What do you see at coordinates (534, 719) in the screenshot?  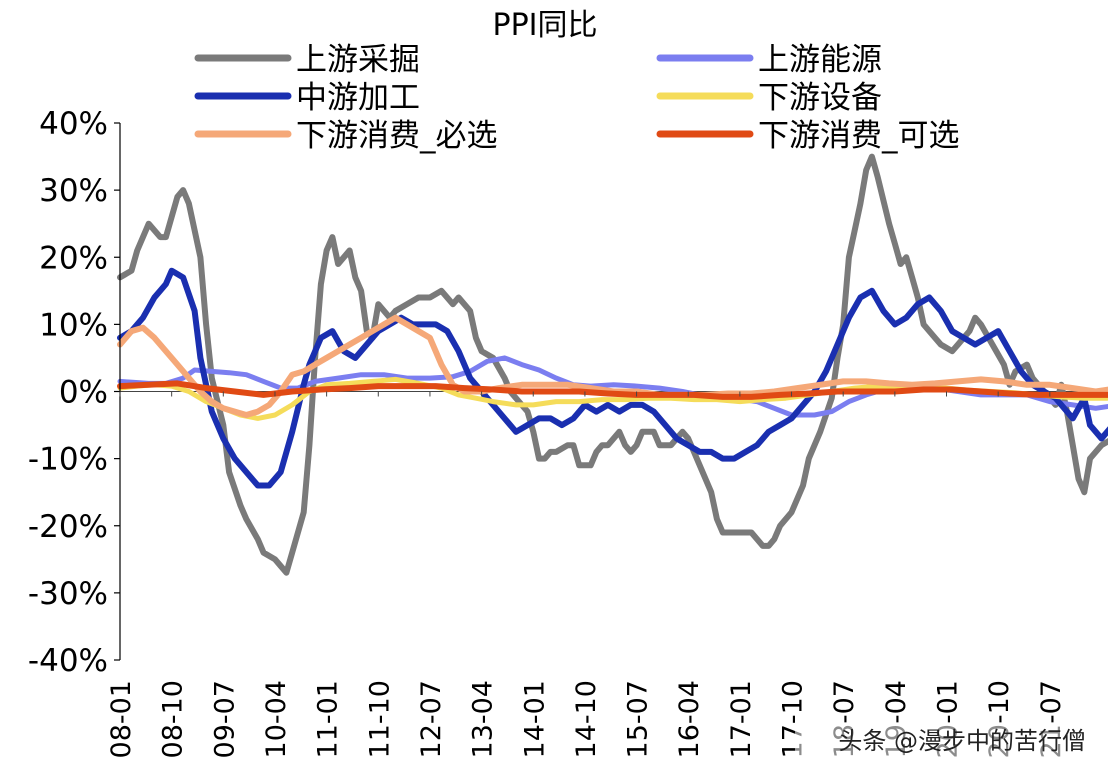 I see `x-tick-label: 14-01` at bounding box center [534, 719].